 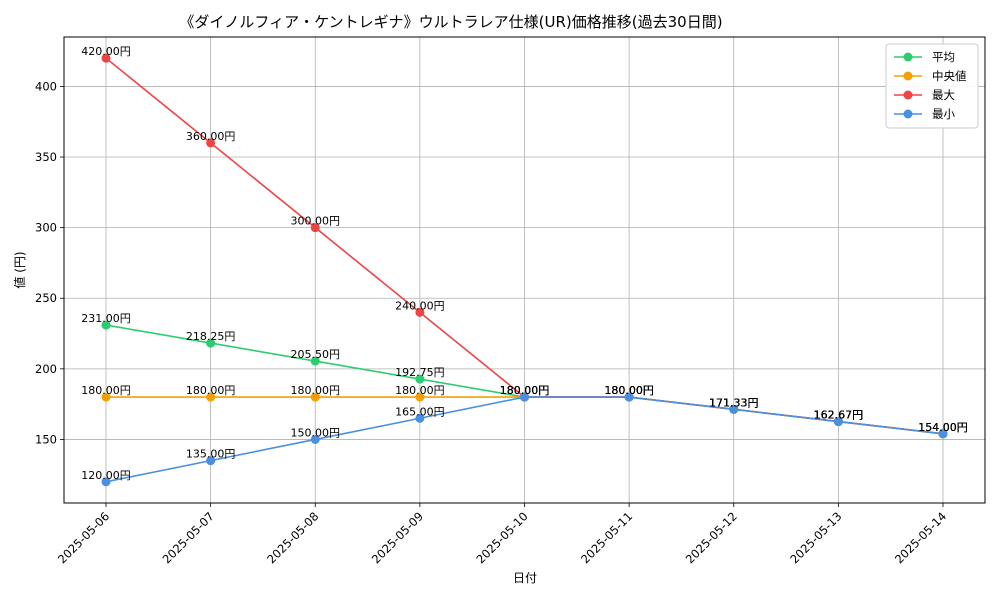 I want to click on data-label: 120.00円, so click(x=106, y=475).